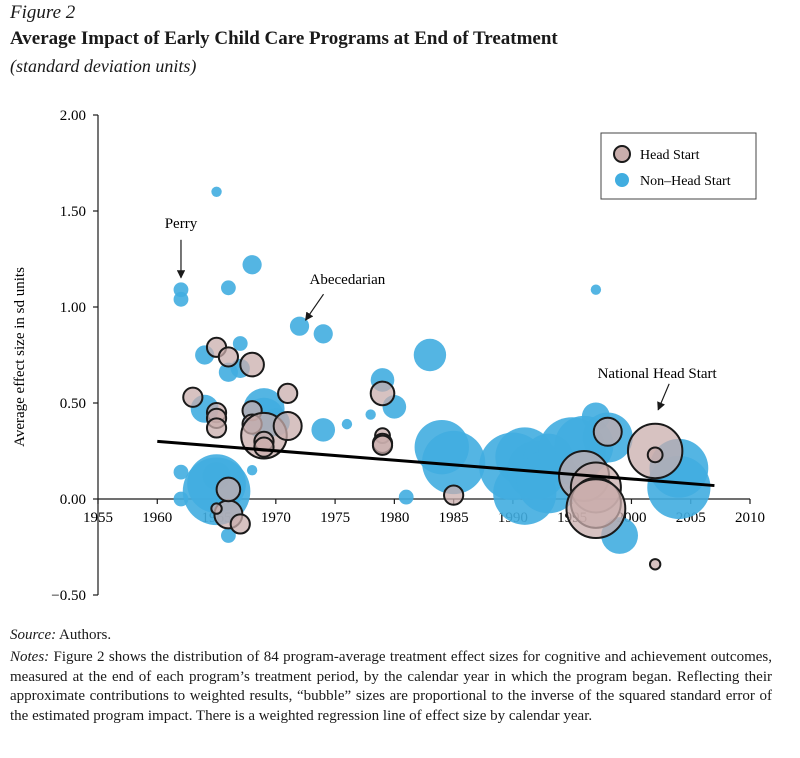 The image size is (800, 758). What do you see at coordinates (750, 518) in the screenshot?
I see `x-tick-label: 2010` at bounding box center [750, 518].